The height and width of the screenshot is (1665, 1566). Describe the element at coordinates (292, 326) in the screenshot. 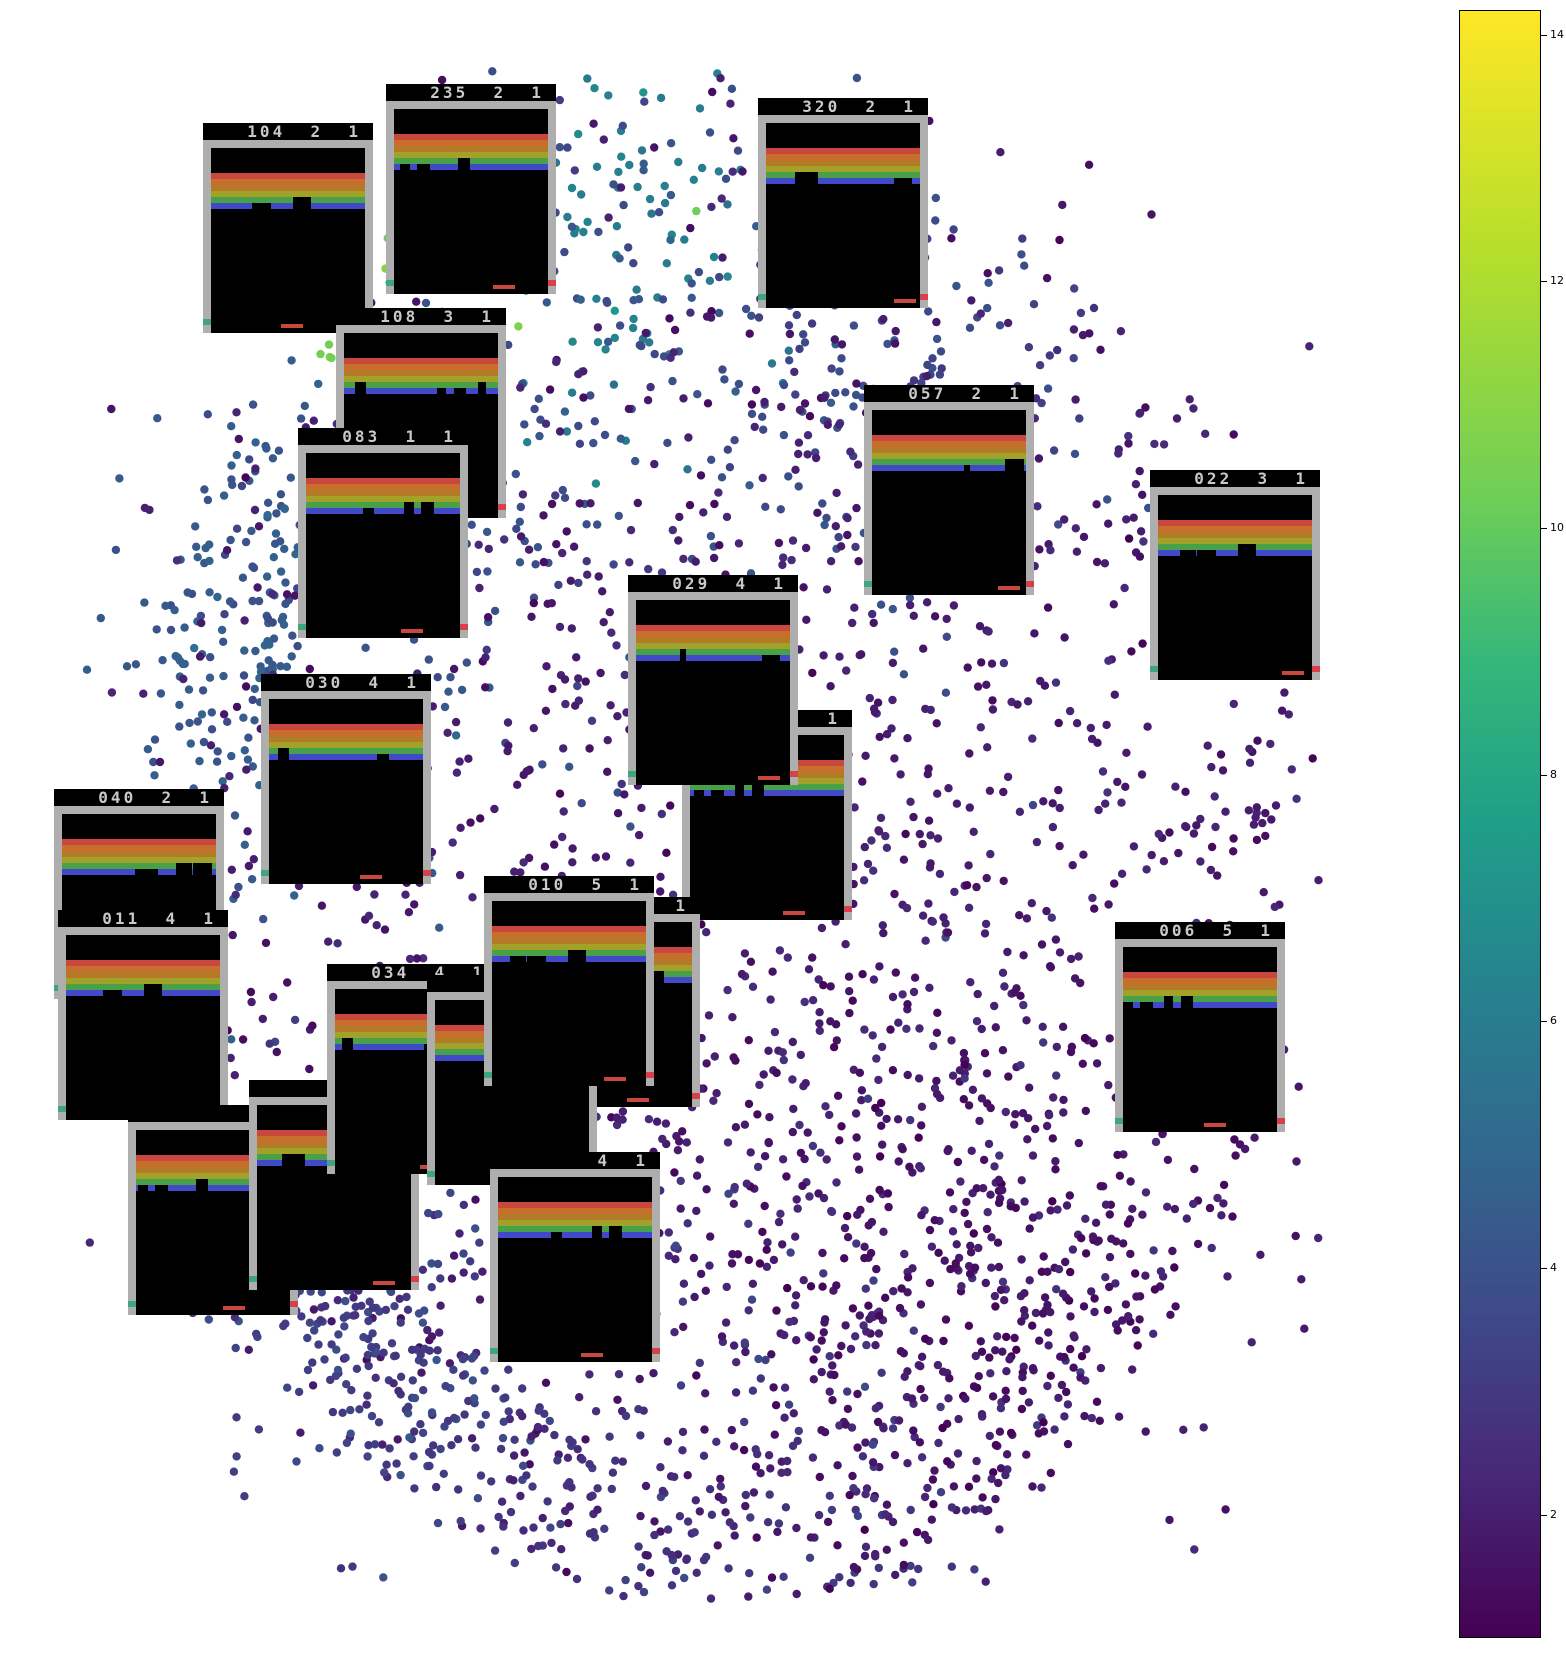

I see `paddle` at that location.